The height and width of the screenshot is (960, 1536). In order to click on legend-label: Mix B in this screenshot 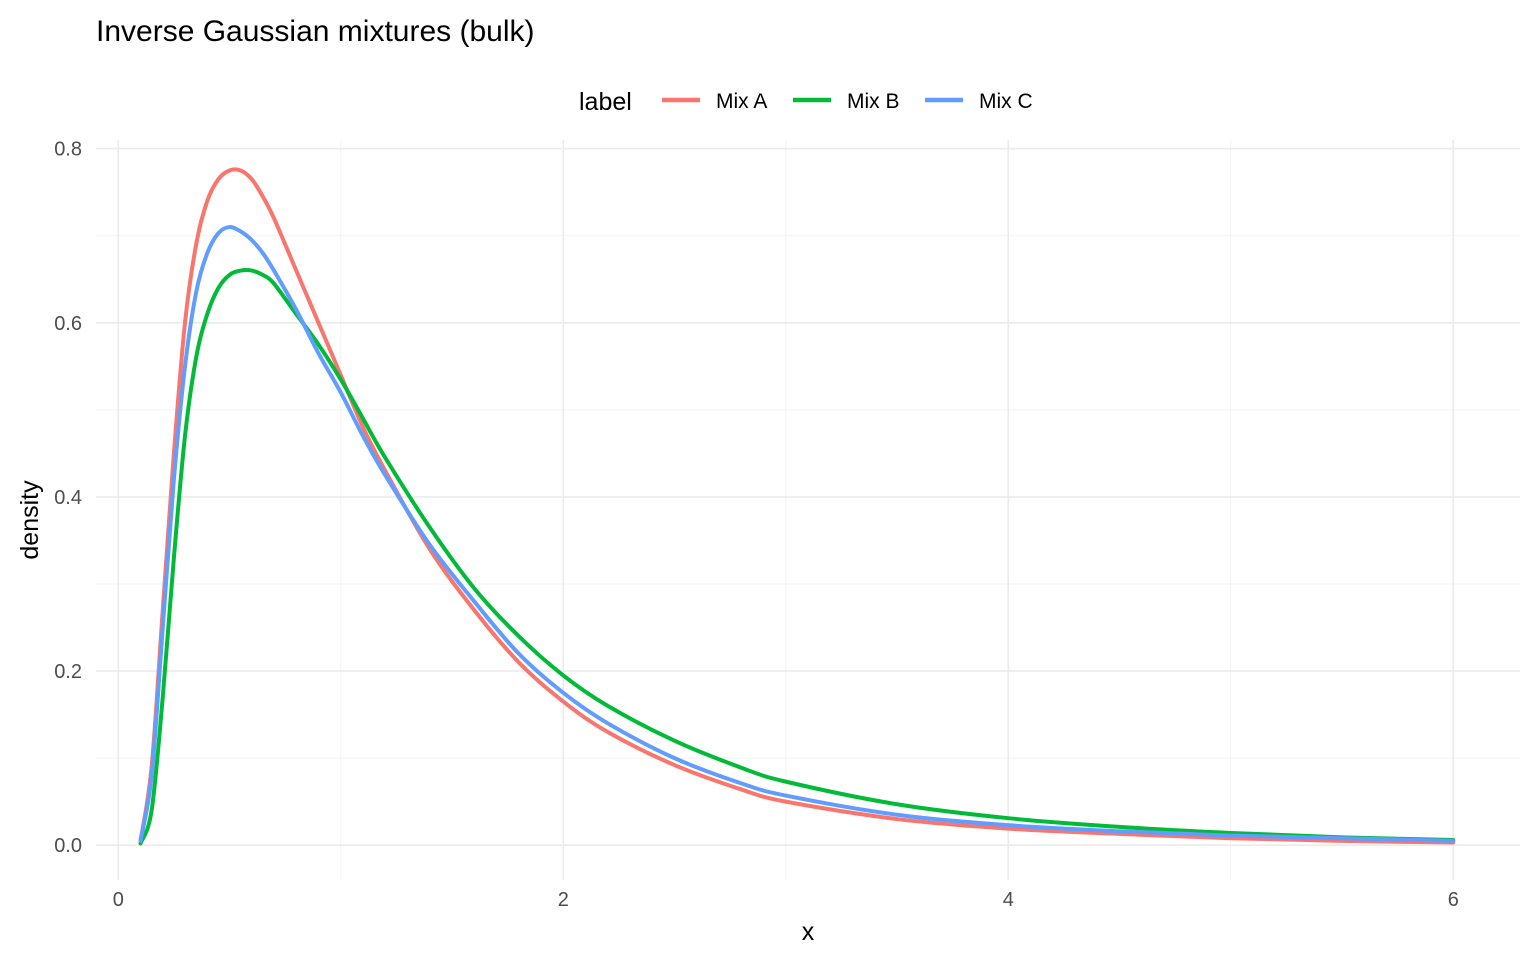, I will do `click(873, 101)`.